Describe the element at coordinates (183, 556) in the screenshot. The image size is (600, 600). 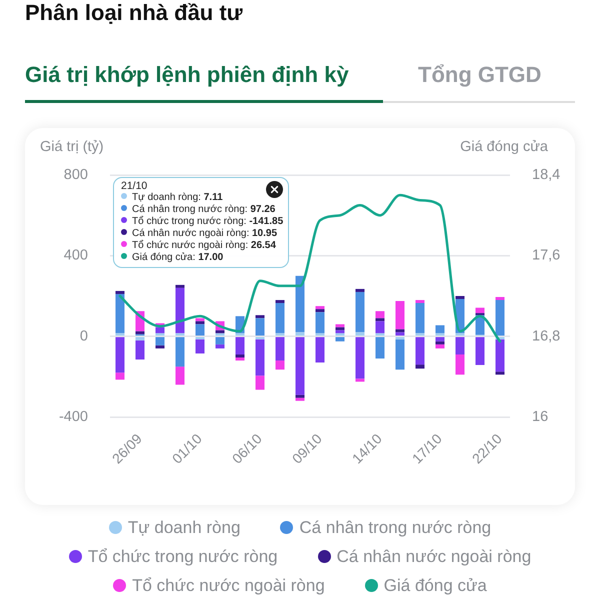
I see `legend-label: Tổ chức trong nước ròng` at that location.